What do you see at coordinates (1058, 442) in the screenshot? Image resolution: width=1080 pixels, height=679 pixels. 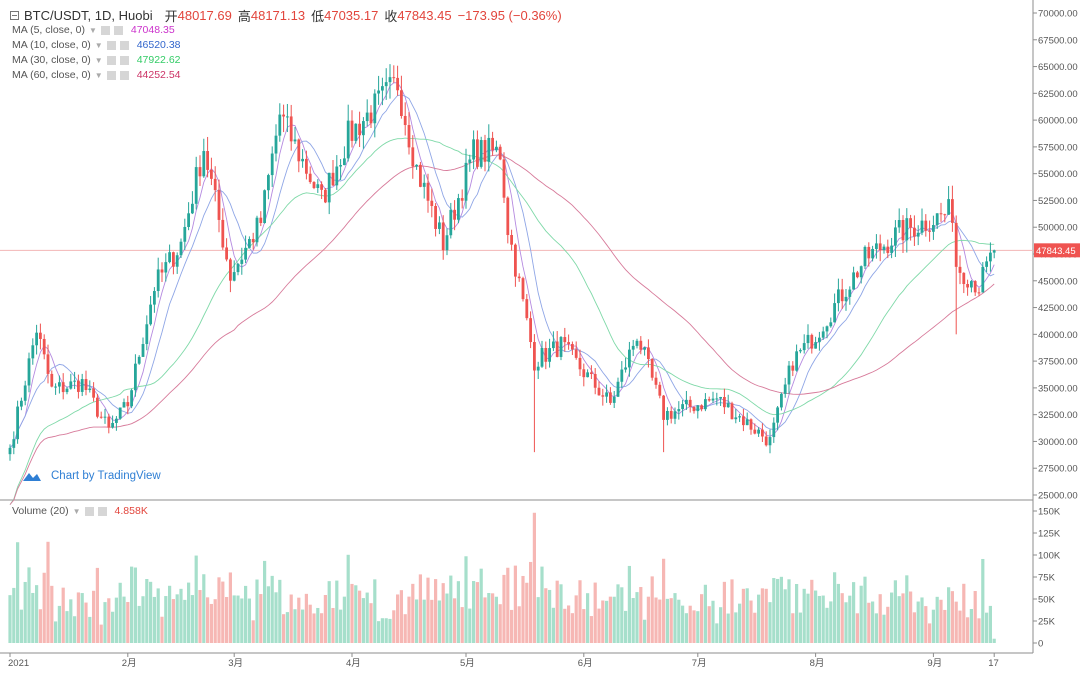 I see `price-axis-label: 30000.00` at bounding box center [1058, 442].